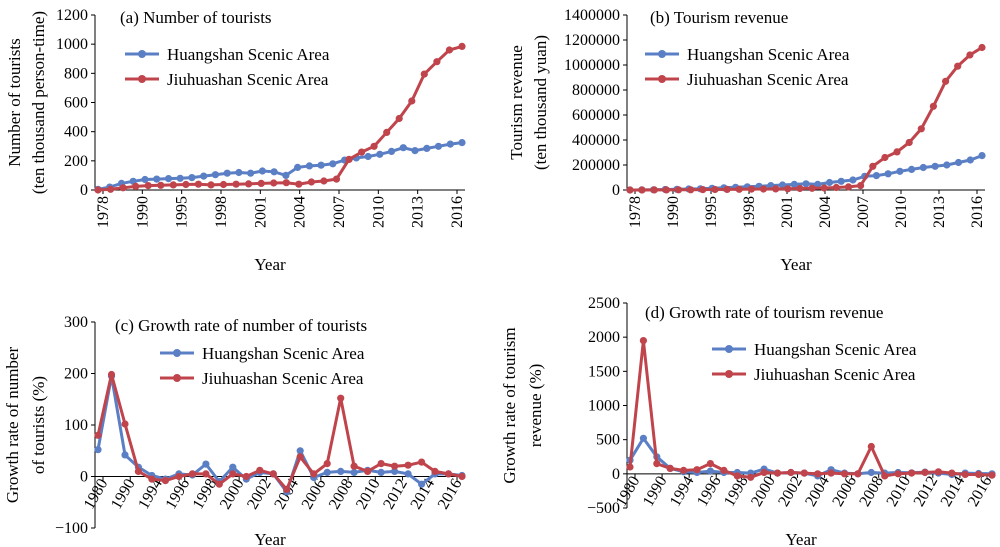 Image resolution: width=1000 pixels, height=547 pixels. Describe the element at coordinates (540, 102) in the screenshot. I see `y-axis-label: (ten thousand yuan)` at that location.